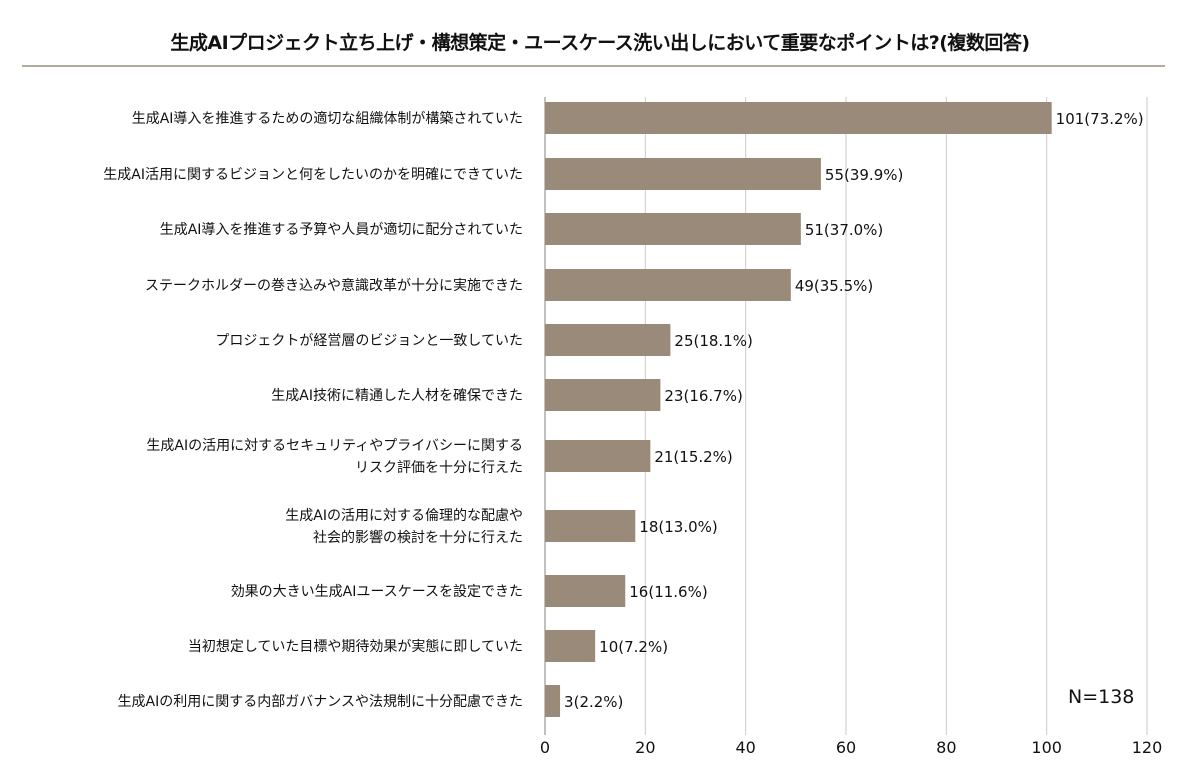 This screenshot has width=1200, height=780. What do you see at coordinates (418, 537) in the screenshot?
I see `category-label: 社会的影響の検討を十分に行えた` at bounding box center [418, 537].